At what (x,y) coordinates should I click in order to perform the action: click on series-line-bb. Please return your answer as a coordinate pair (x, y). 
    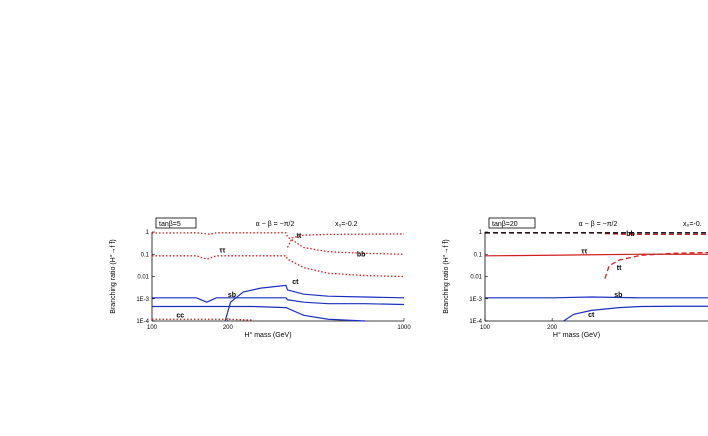
    Looking at the image, I should click on (278, 243).